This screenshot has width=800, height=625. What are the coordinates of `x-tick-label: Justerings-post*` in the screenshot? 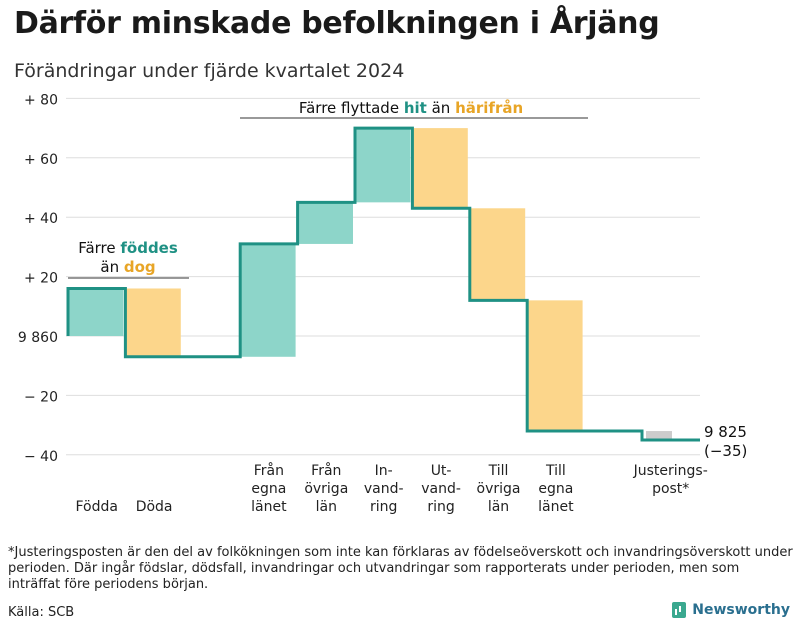 It's located at (670, 480).